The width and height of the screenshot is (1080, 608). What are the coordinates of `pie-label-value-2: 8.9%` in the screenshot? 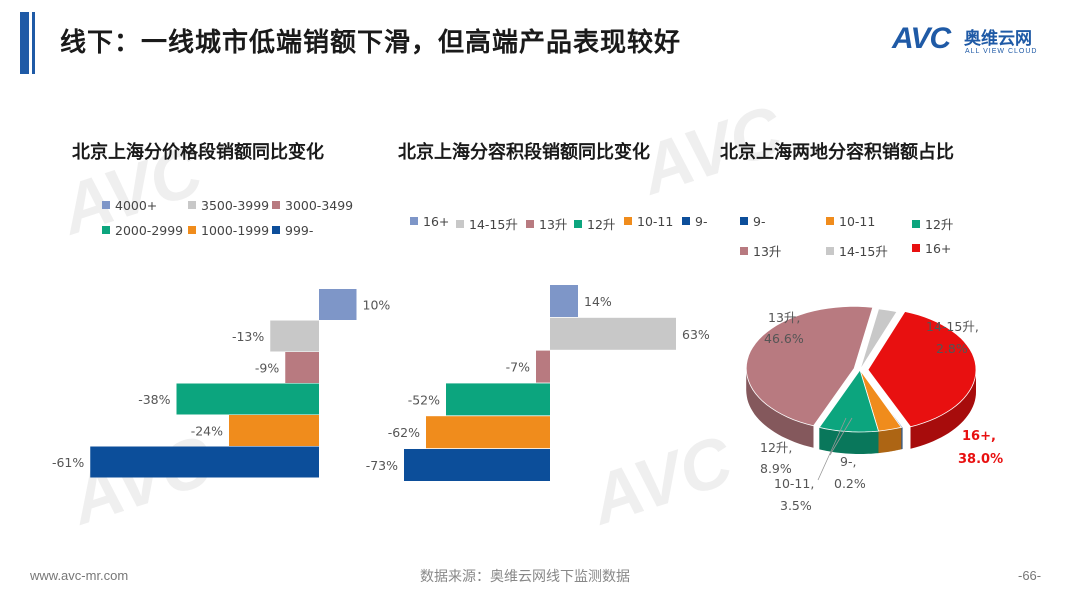 It's located at (776, 468).